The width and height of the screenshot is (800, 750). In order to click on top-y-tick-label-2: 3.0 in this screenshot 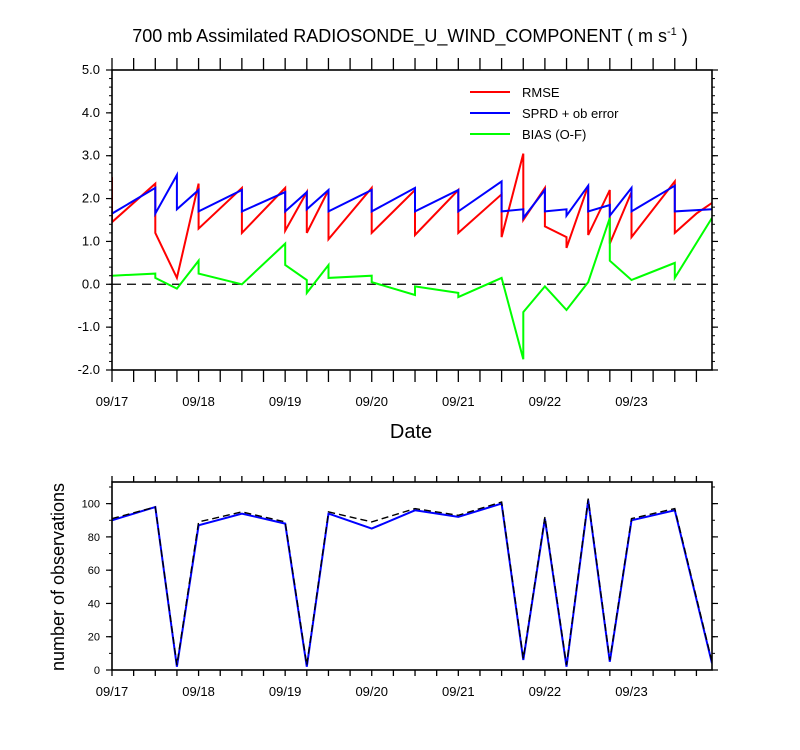, I will do `click(91, 155)`.